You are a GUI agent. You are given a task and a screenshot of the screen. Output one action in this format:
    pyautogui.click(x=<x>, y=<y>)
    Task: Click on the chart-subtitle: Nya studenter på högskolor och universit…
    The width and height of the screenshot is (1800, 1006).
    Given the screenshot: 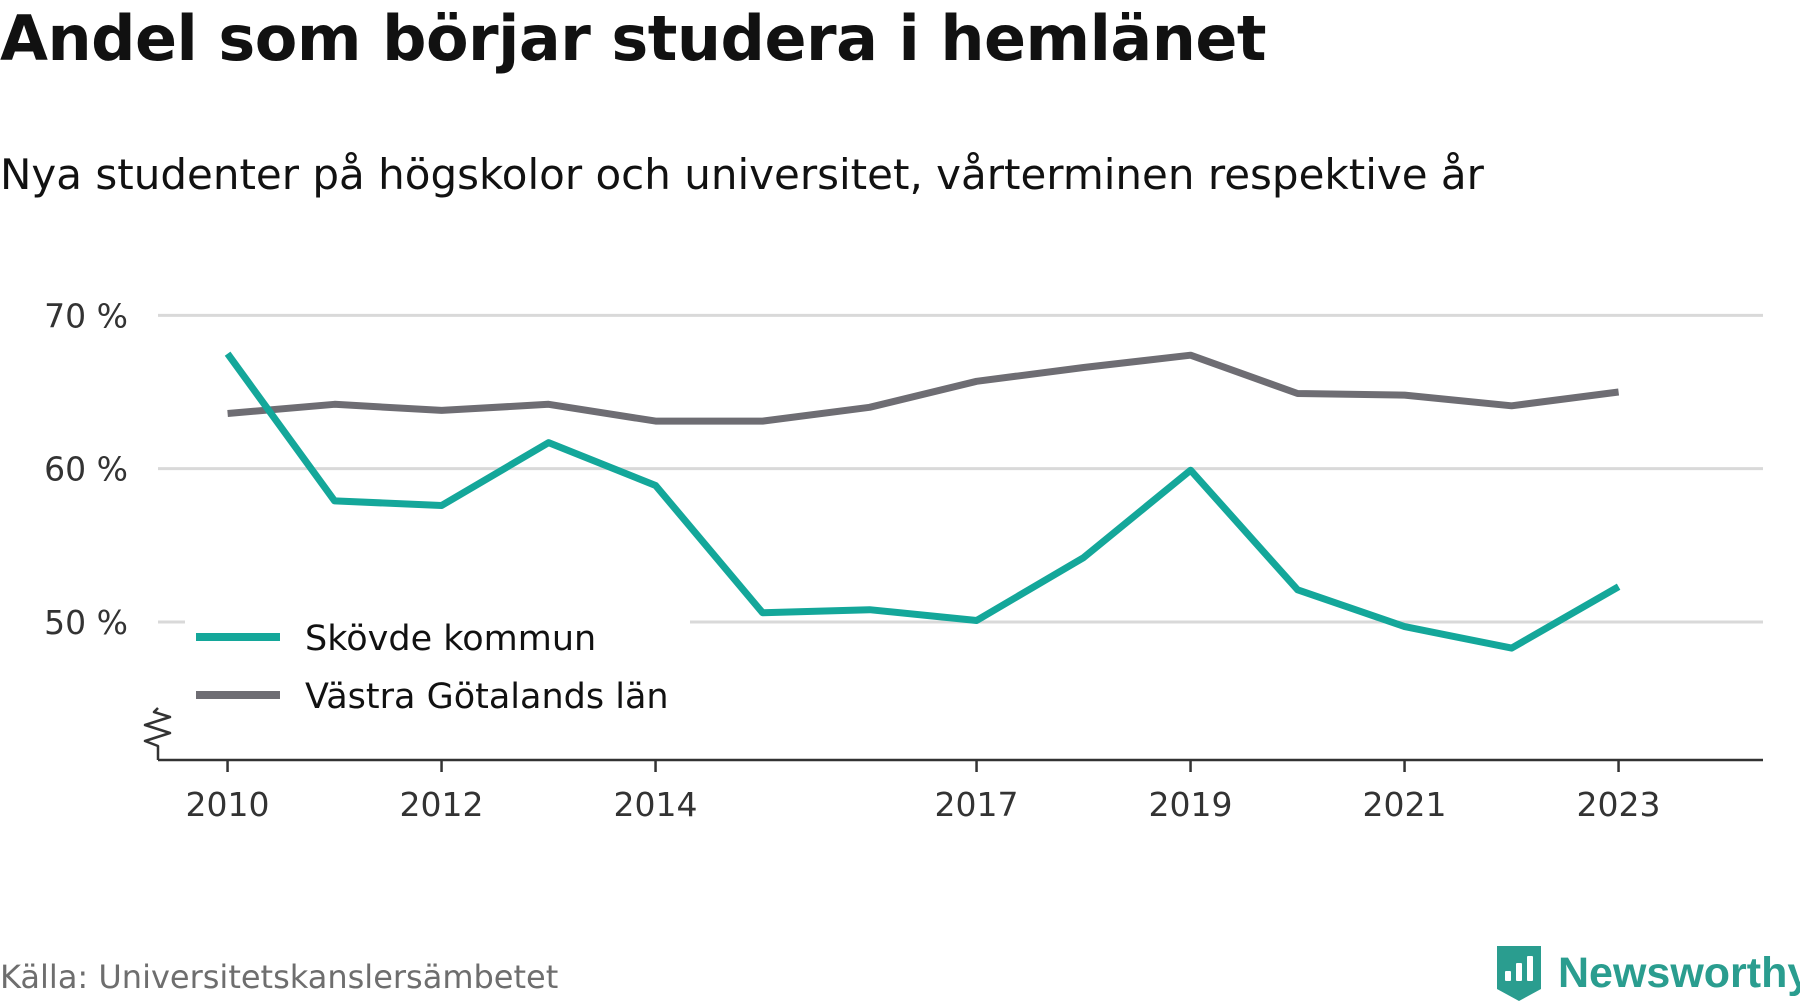 What is the action you would take?
    pyautogui.click(x=742, y=174)
    